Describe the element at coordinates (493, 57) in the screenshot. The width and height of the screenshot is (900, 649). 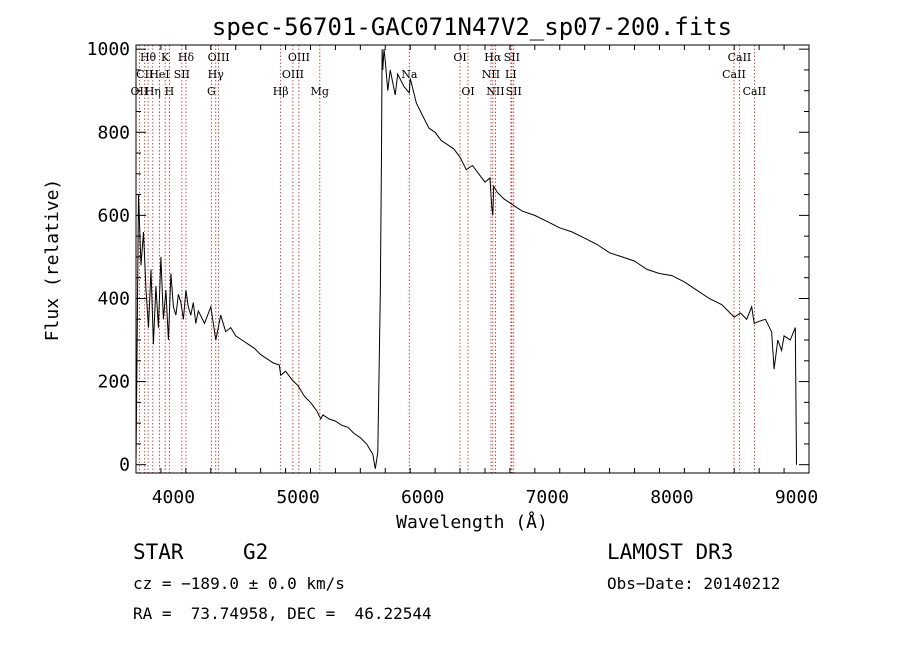
I see `line-label-19: Hα` at that location.